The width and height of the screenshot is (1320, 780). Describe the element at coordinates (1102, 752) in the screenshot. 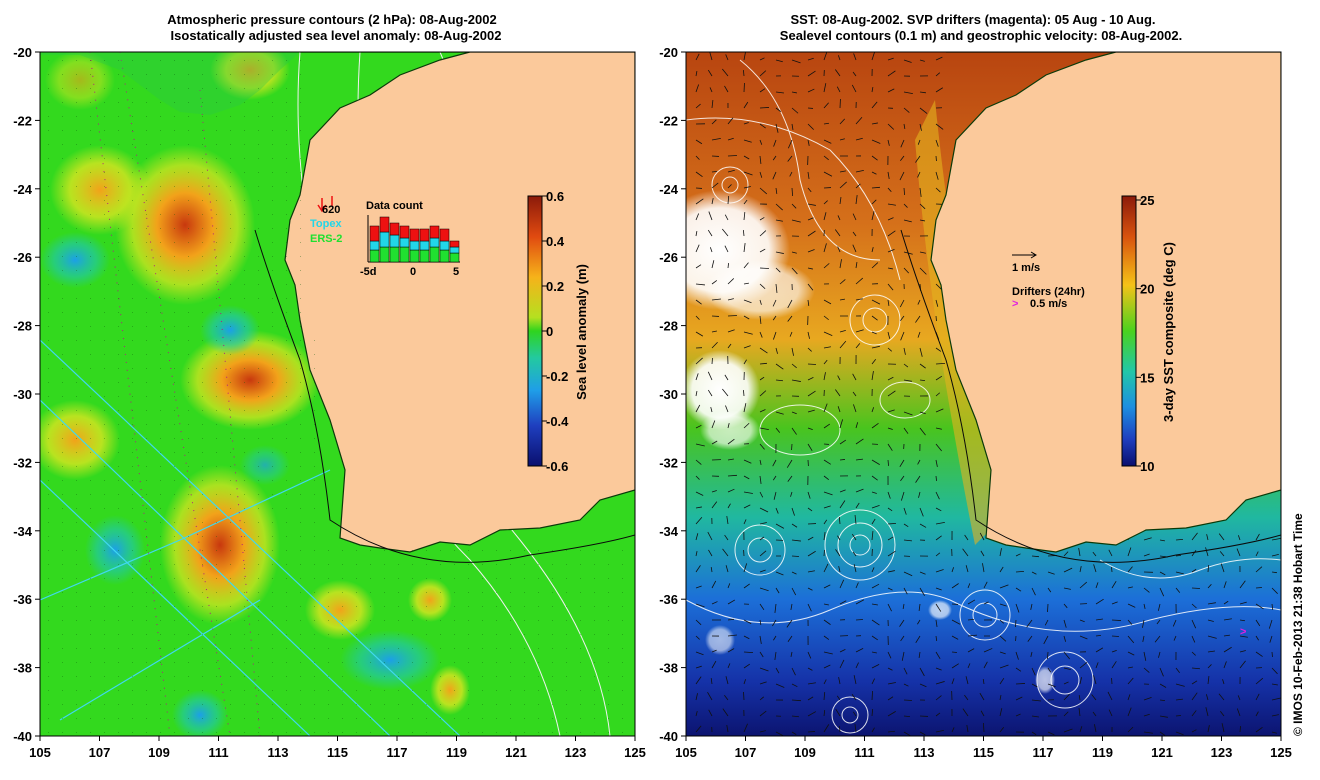

I see `lon-tick-label: 119` at that location.